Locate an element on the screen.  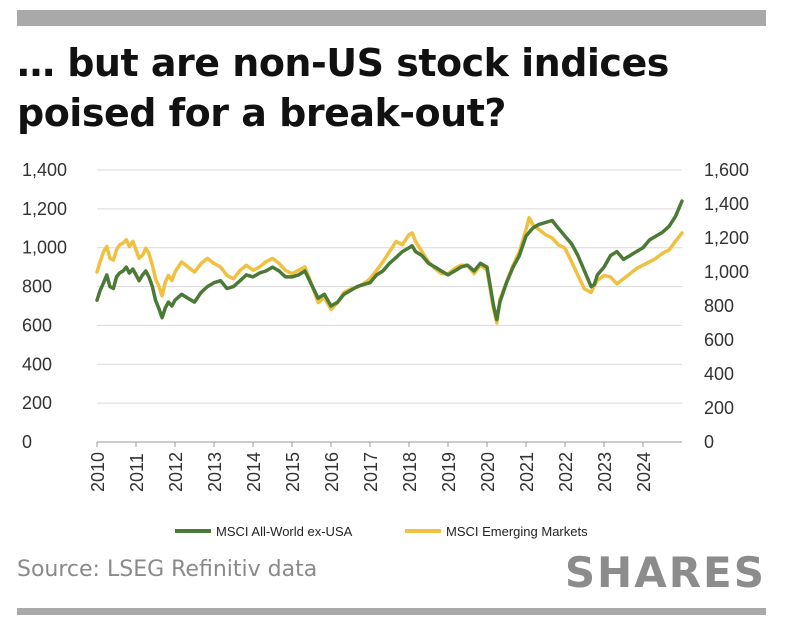
x-tick-label: 2020 is located at coordinates (488, 472).